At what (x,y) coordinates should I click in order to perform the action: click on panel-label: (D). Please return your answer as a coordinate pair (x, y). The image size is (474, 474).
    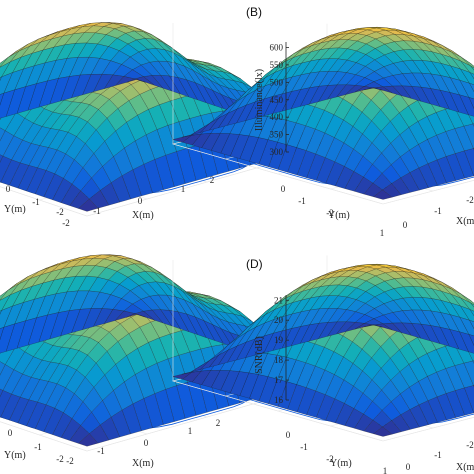
    Looking at the image, I should click on (254, 264).